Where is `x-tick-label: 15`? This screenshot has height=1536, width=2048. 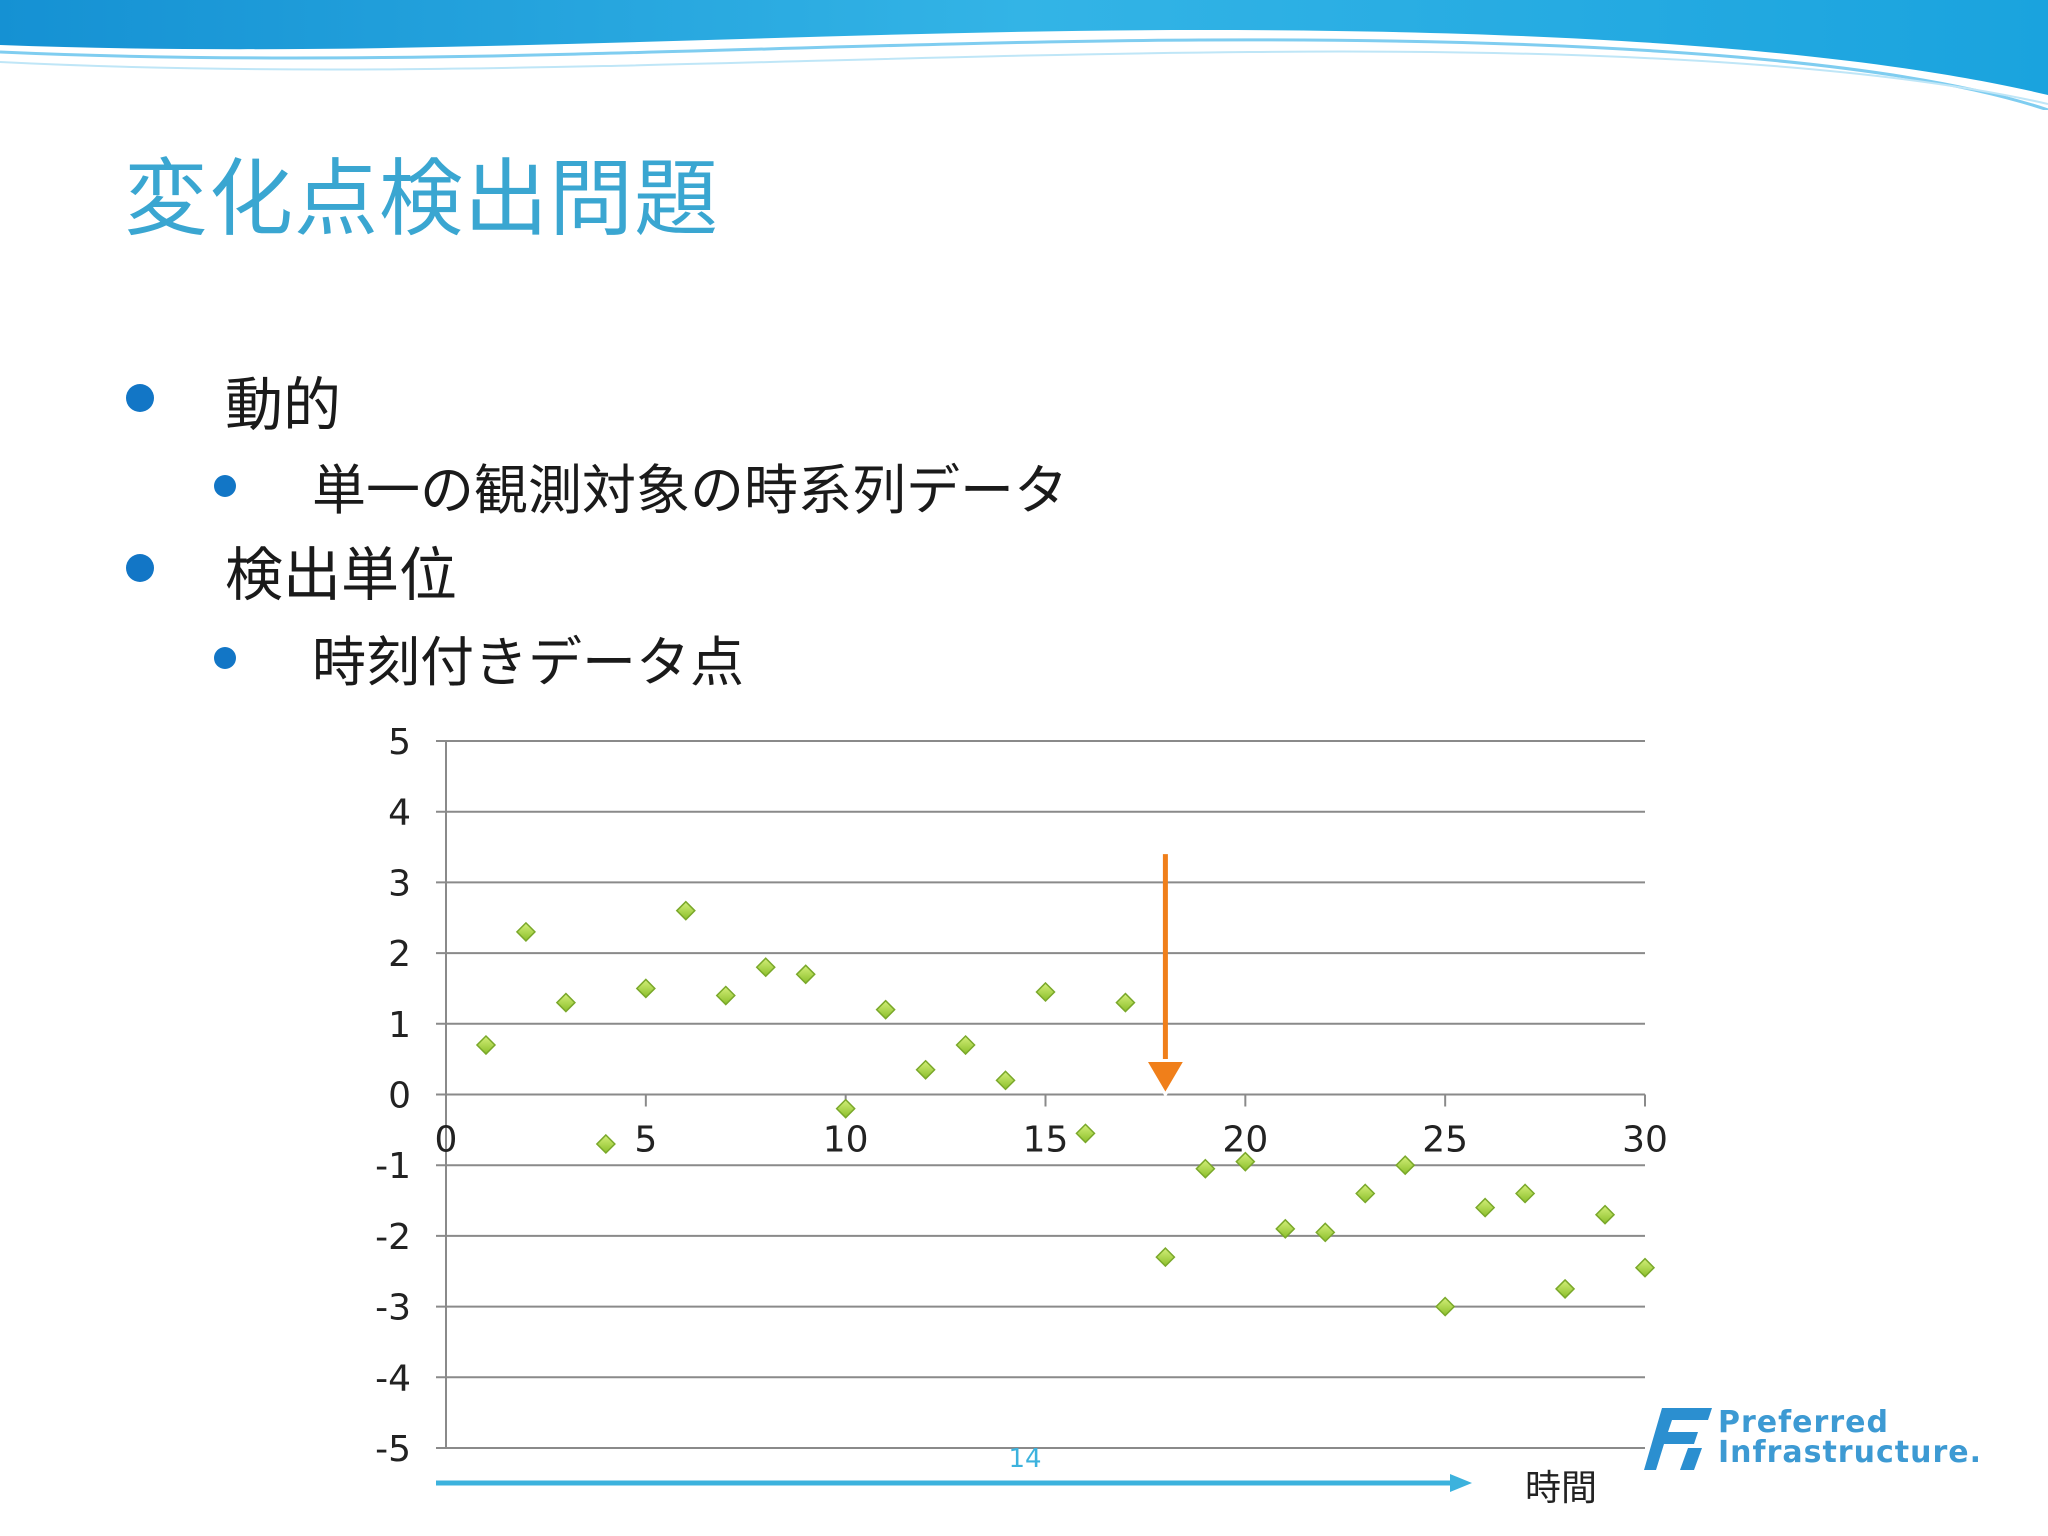 x-tick-label: 15 is located at coordinates (1046, 1140).